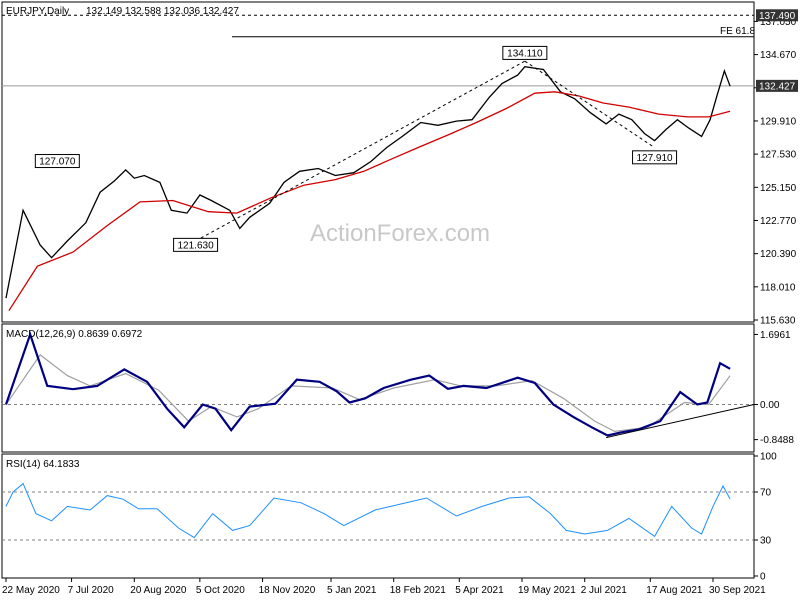 This screenshot has height=600, width=800. I want to click on x-tick-label: 22 May 2020, so click(31, 590).